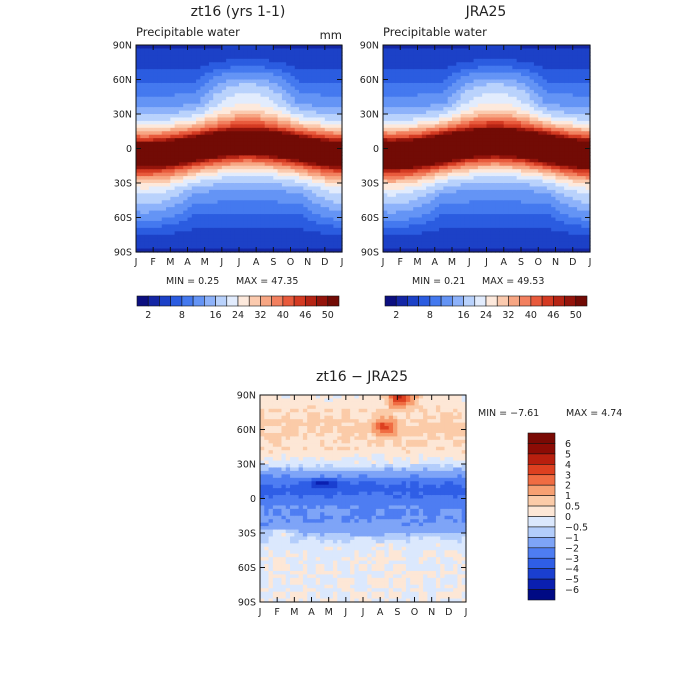 The height and width of the screenshot is (700, 700). What do you see at coordinates (568, 465) in the screenshot?
I see `colorbar-label: 4` at bounding box center [568, 465].